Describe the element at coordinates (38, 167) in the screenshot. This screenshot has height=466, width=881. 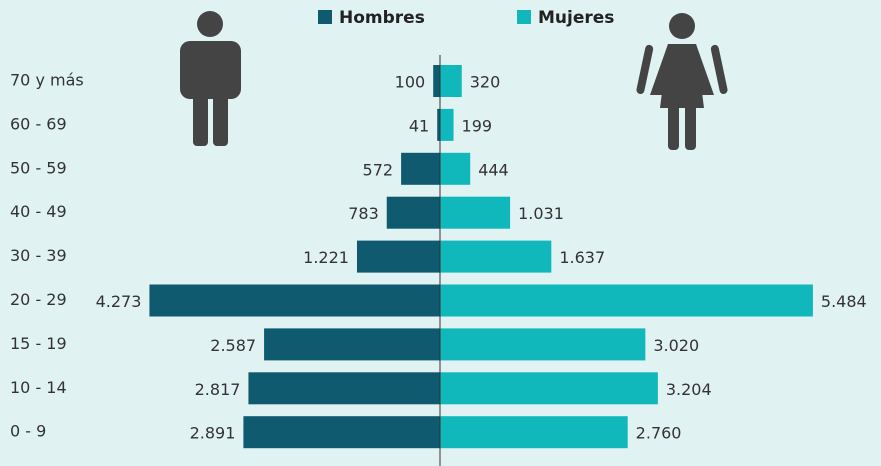
I see `category-label: 50 - 59` at that location.